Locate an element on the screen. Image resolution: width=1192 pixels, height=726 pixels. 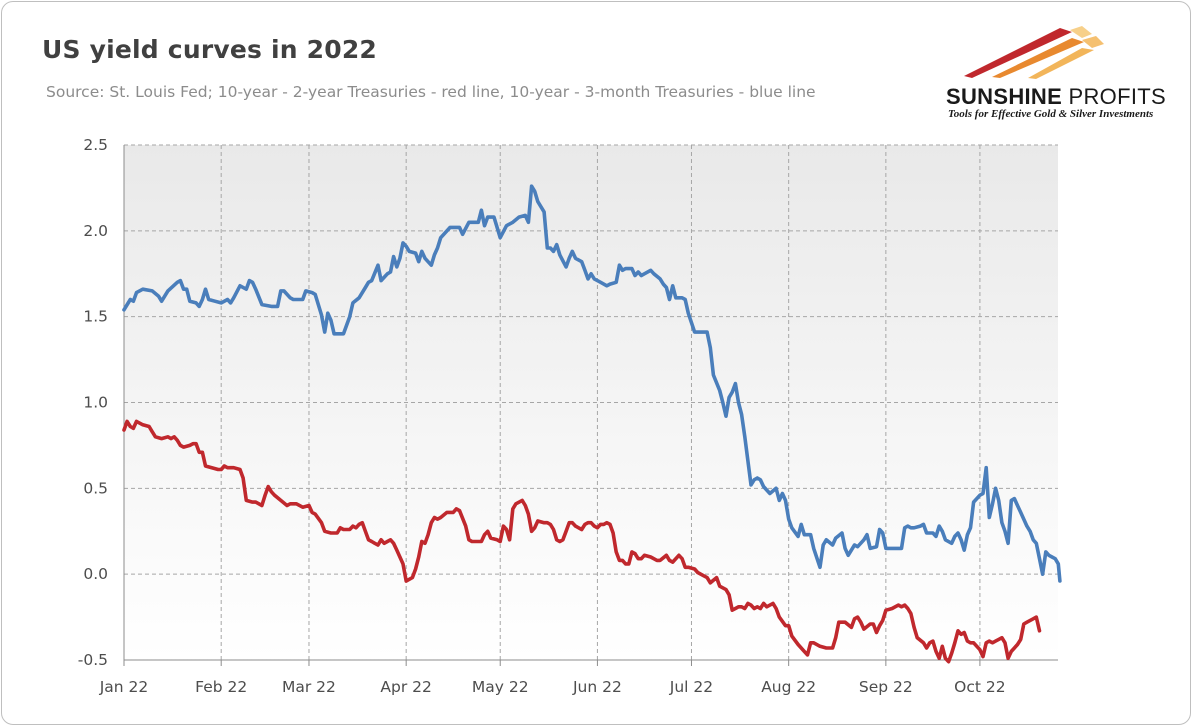
logo-name: SUNSHINE PROFITS is located at coordinates (1056, 97).